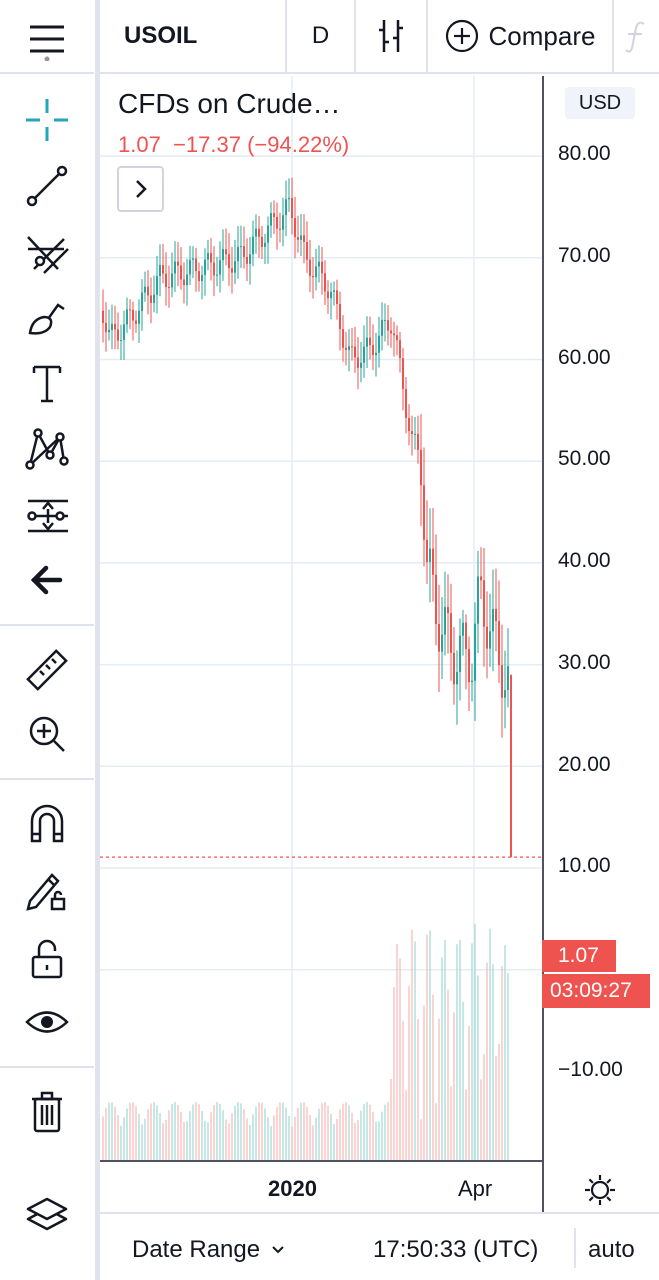 The height and width of the screenshot is (1280, 659). What do you see at coordinates (196, 1249) in the screenshot?
I see `date-range-label: Date Range` at bounding box center [196, 1249].